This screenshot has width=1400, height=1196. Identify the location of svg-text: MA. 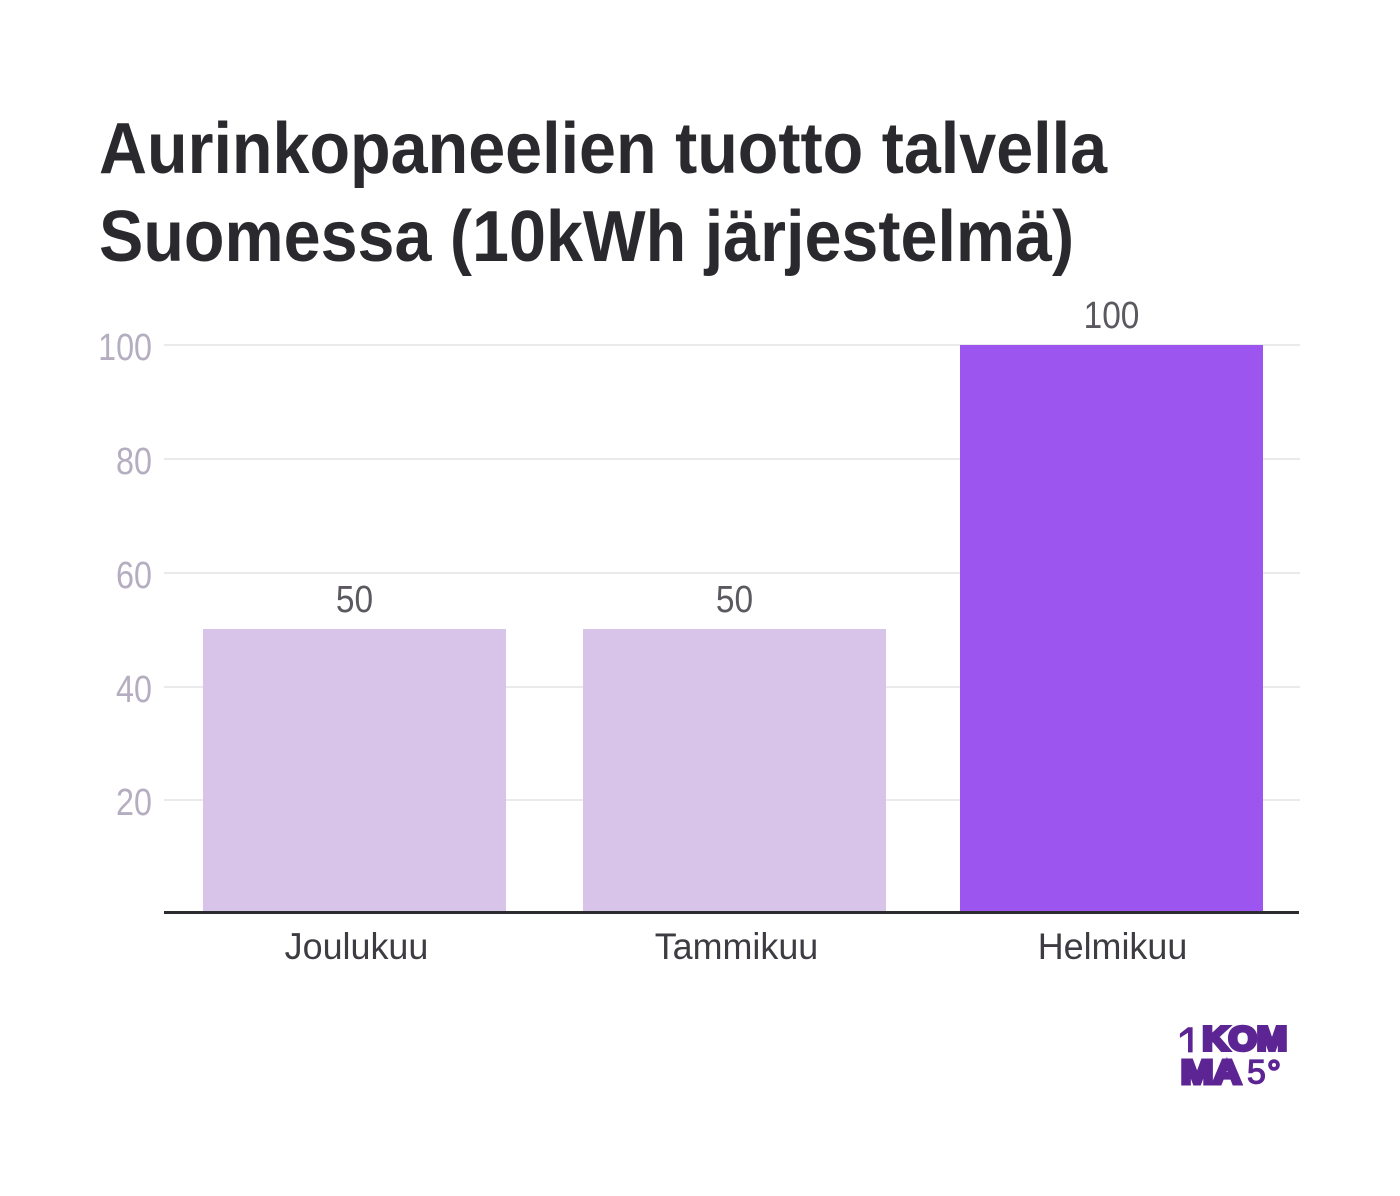
(1211, 1072).